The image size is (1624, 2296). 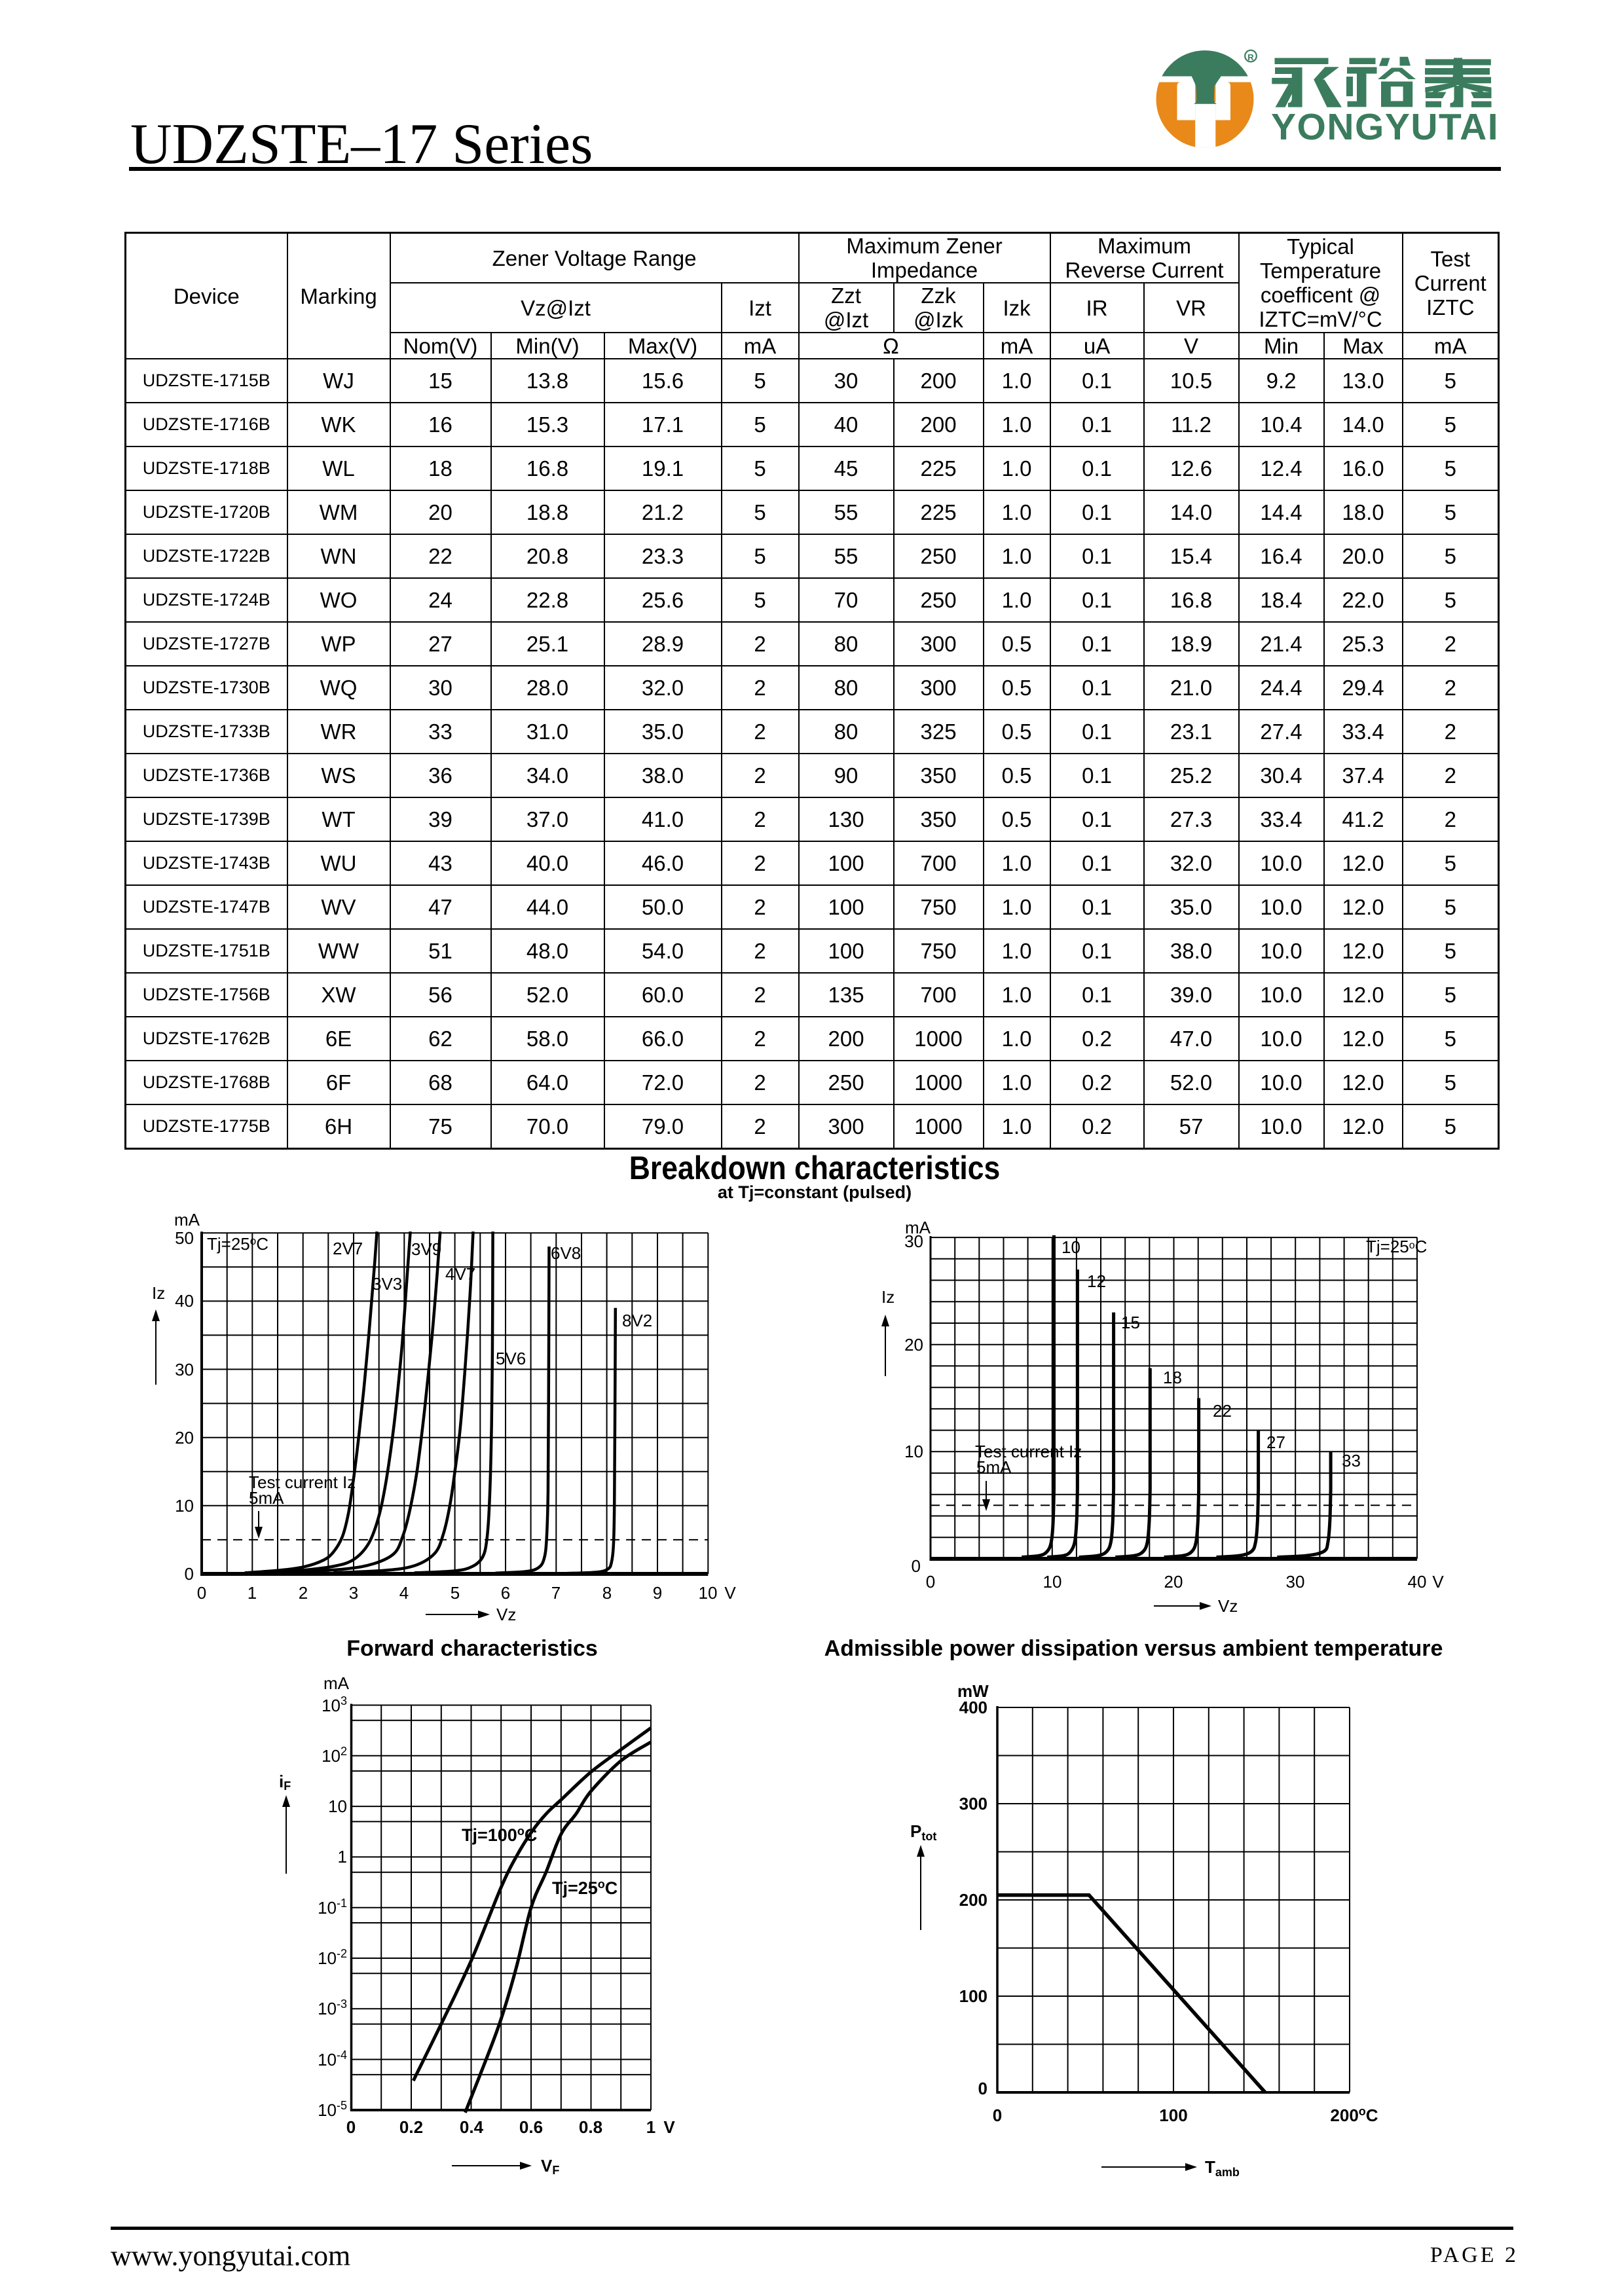 What do you see at coordinates (411, 2127) in the screenshot?
I see `svg-text: 0.2` at bounding box center [411, 2127].